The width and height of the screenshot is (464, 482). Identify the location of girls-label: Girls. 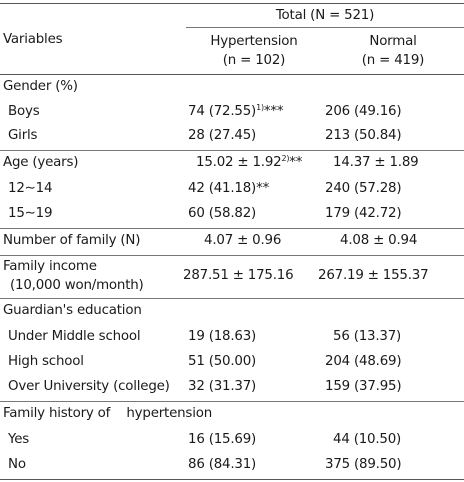
(23, 135).